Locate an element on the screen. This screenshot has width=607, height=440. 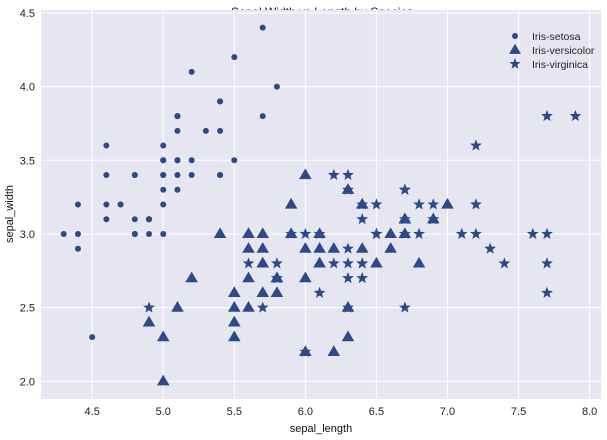
x-tick-label: 7.5 is located at coordinates (518, 412).